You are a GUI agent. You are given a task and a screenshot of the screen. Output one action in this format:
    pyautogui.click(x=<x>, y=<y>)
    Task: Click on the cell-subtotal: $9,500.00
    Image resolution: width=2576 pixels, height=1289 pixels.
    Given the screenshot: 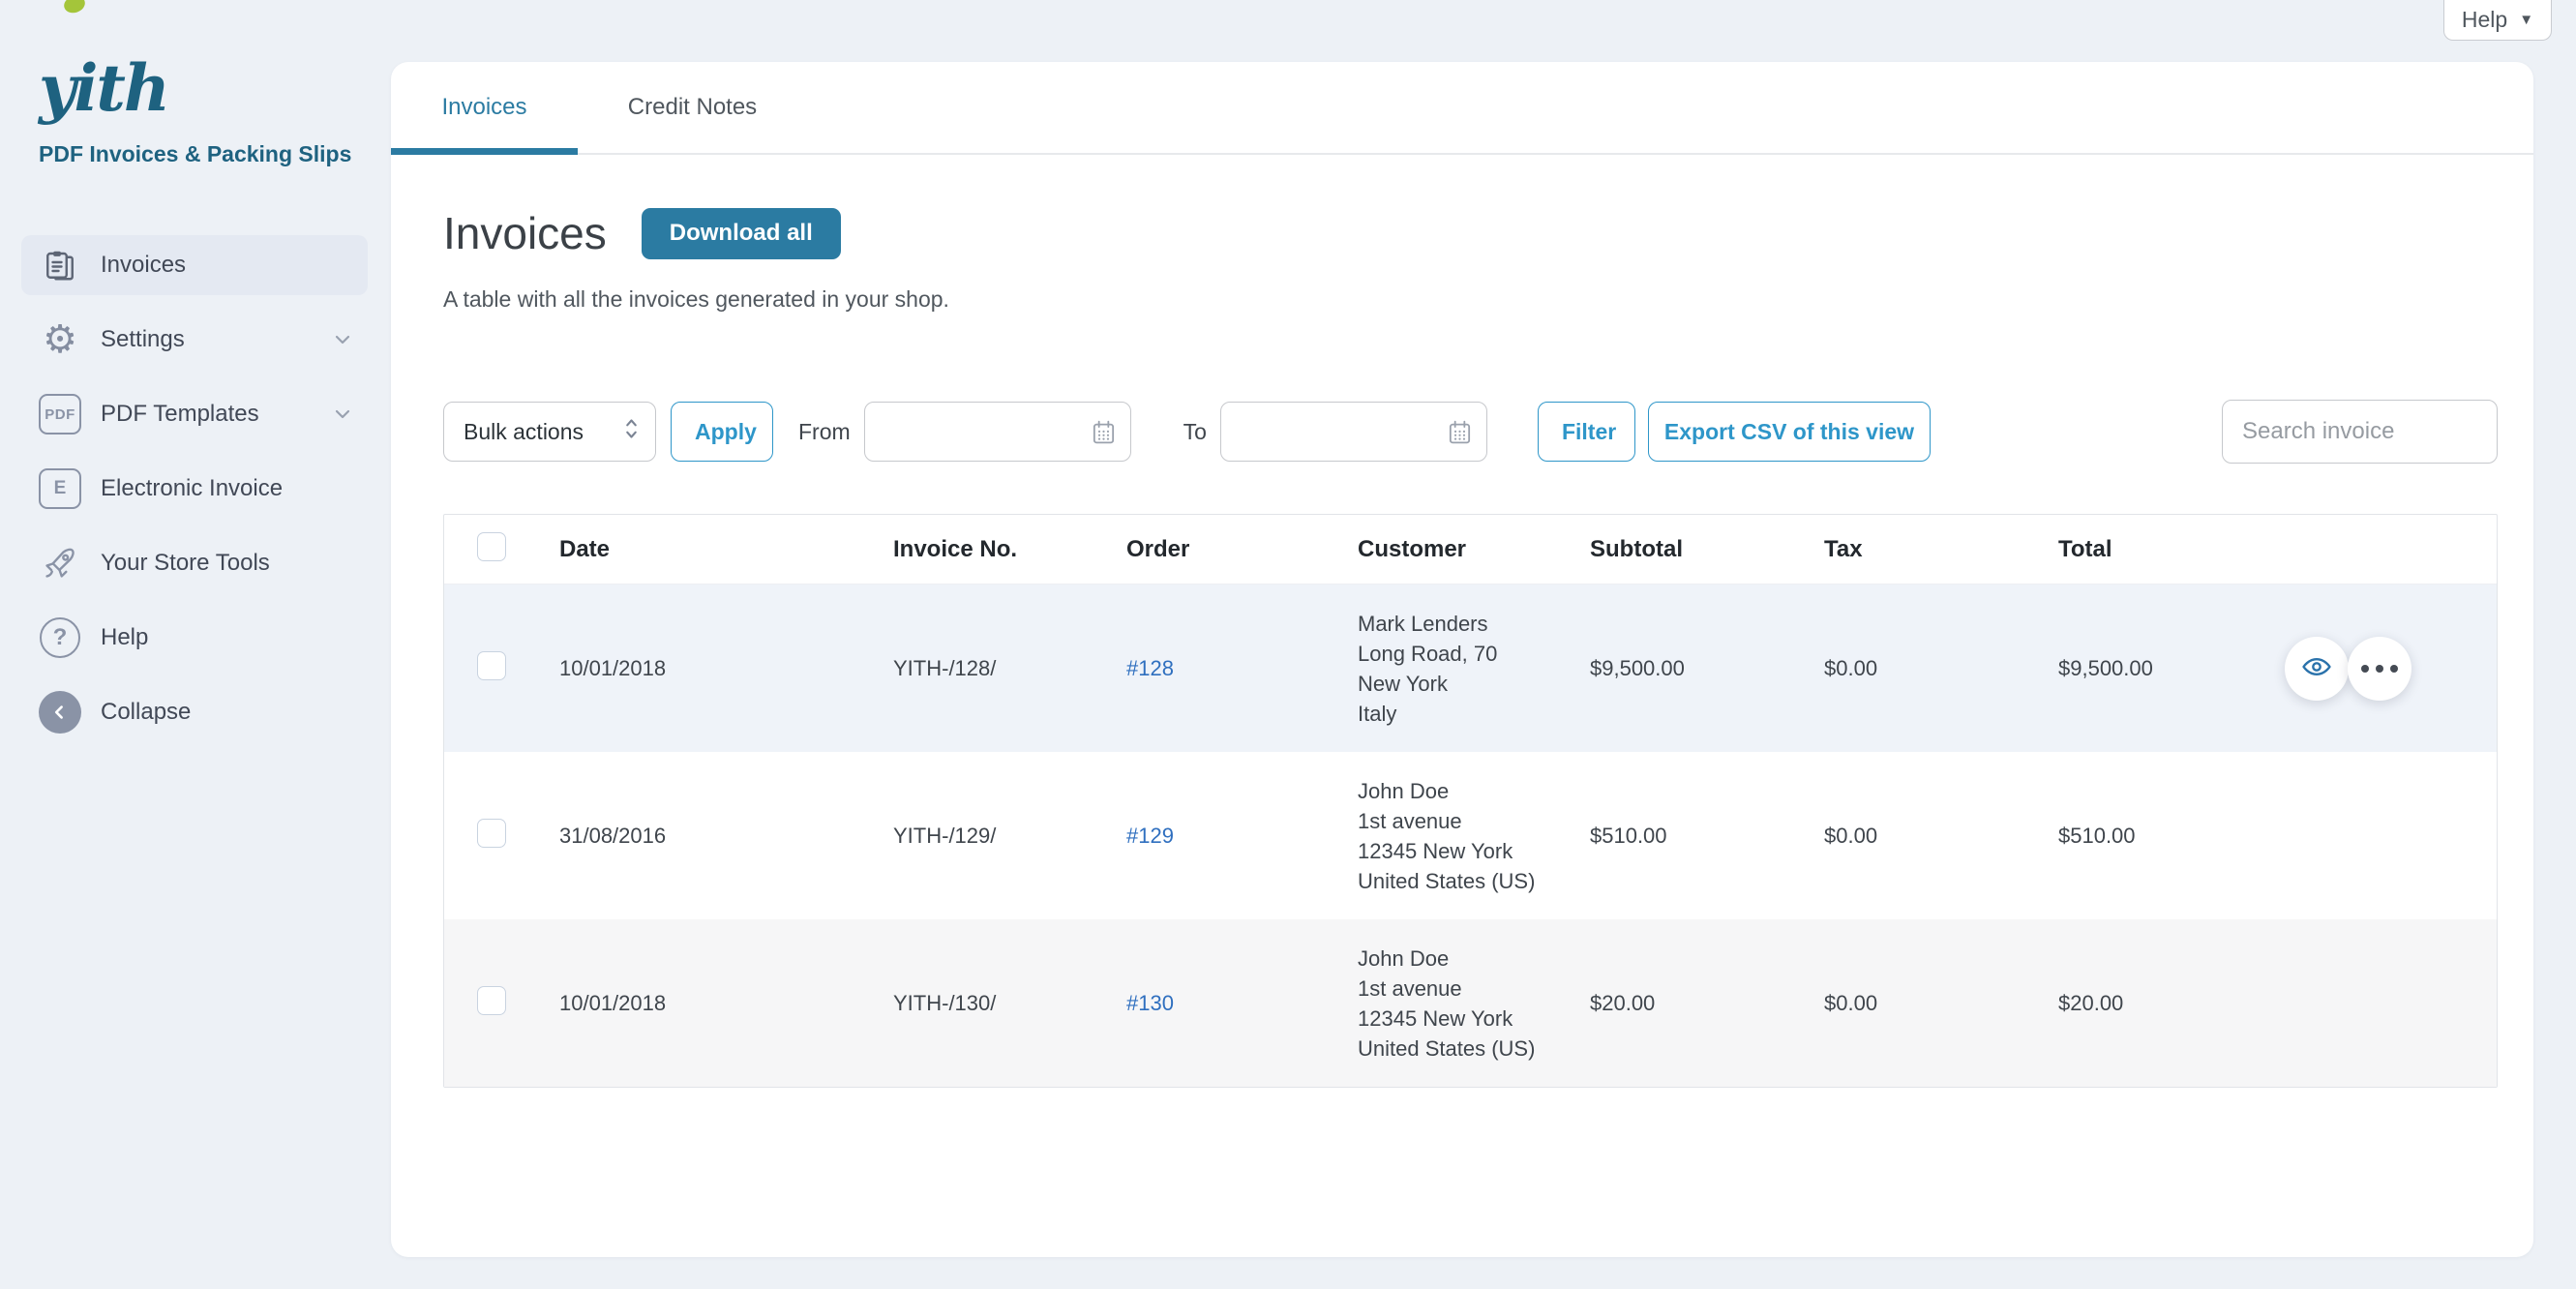 What is the action you would take?
    pyautogui.click(x=1637, y=668)
    